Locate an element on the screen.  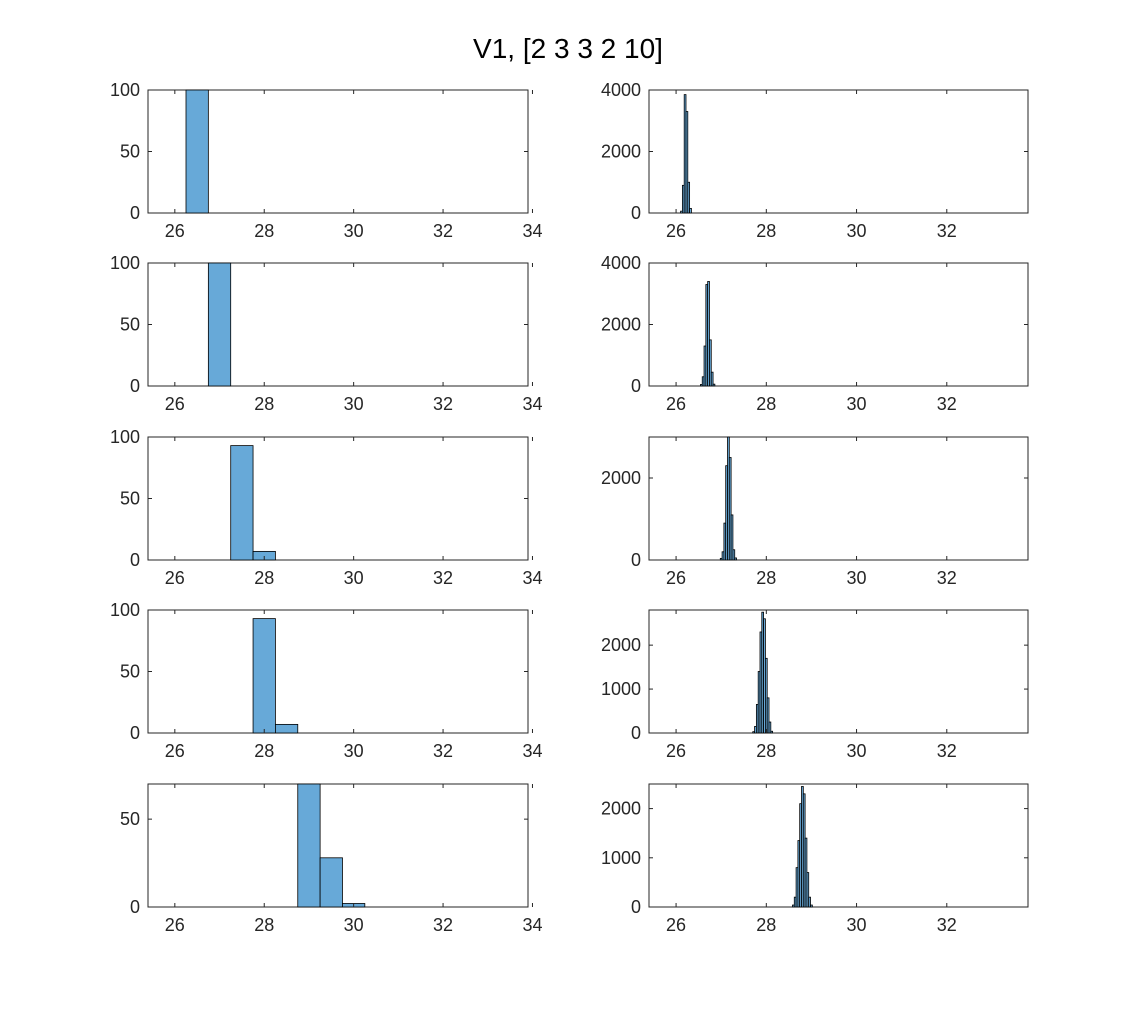
subplot-row2-right: 26 28 30 32 0 2000 4000 is located at coordinates (815, 333).